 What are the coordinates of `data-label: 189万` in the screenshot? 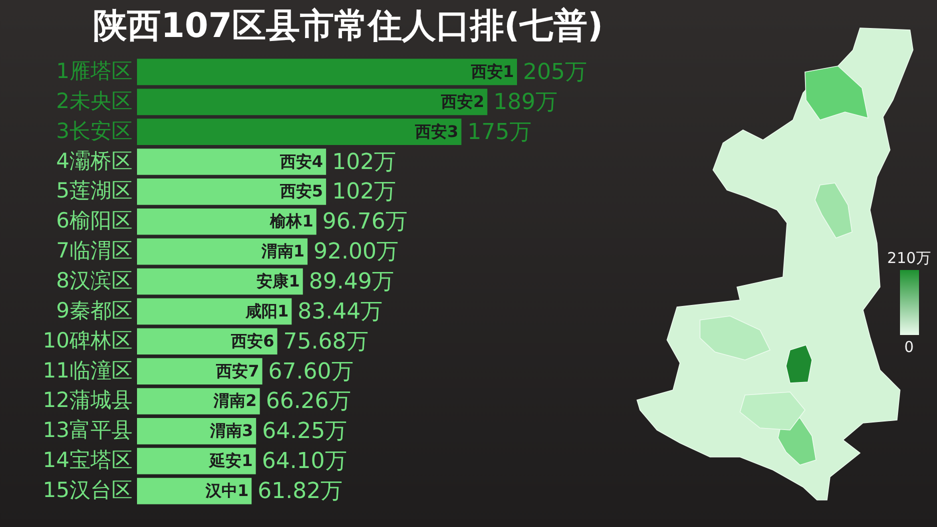 It's located at (525, 102).